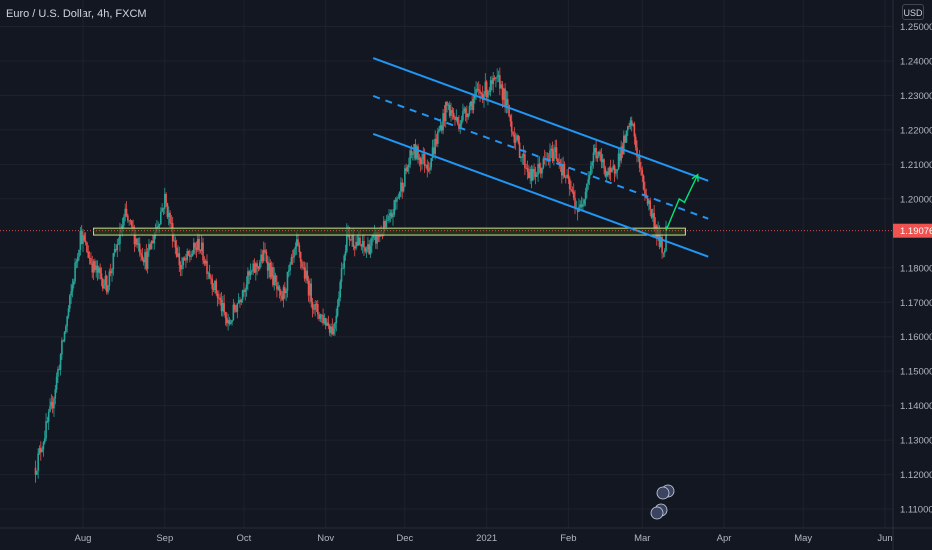 Image resolution: width=932 pixels, height=550 pixels. What do you see at coordinates (916, 372) in the screenshot?
I see `y-tick-label: 1.15000` at bounding box center [916, 372].